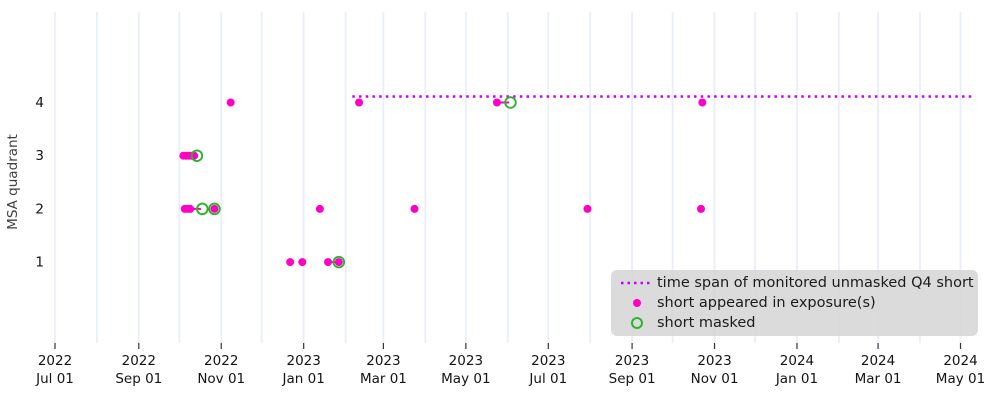 This screenshot has height=400, width=1000. I want to click on x-tick-label: 2022 Nov 01, so click(221, 370).